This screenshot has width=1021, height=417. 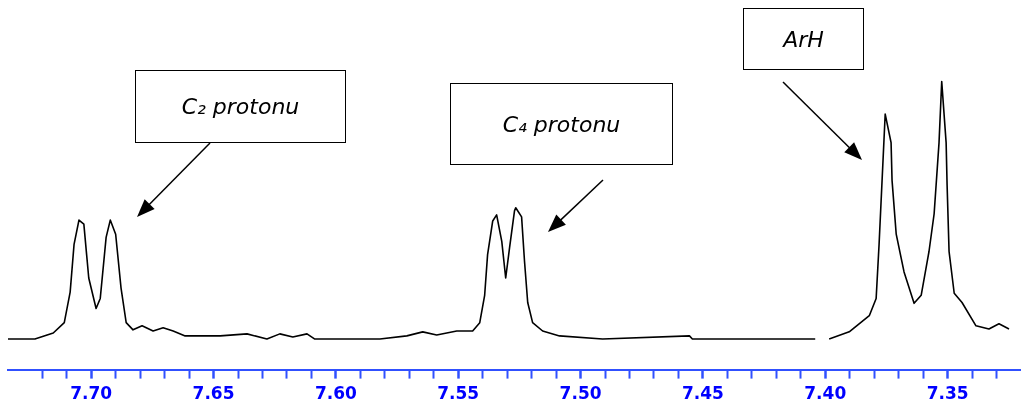 I want to click on x-tick-label: 7.35, so click(x=947, y=393).